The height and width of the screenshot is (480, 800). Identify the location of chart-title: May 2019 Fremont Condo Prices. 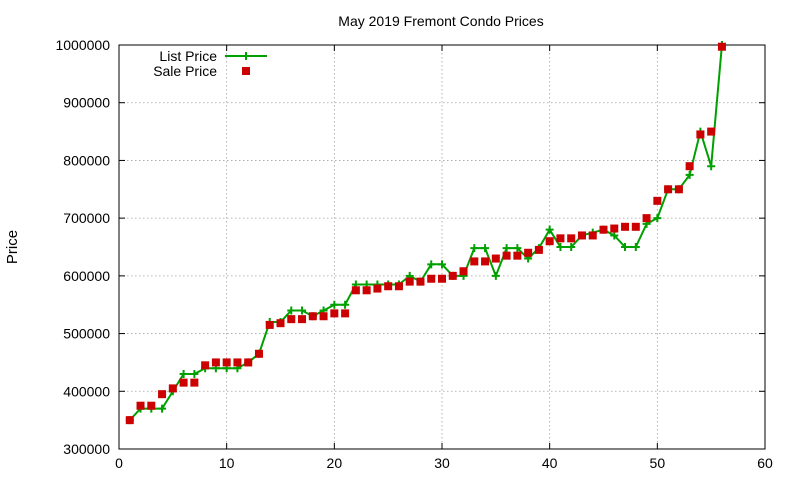
(440, 21).